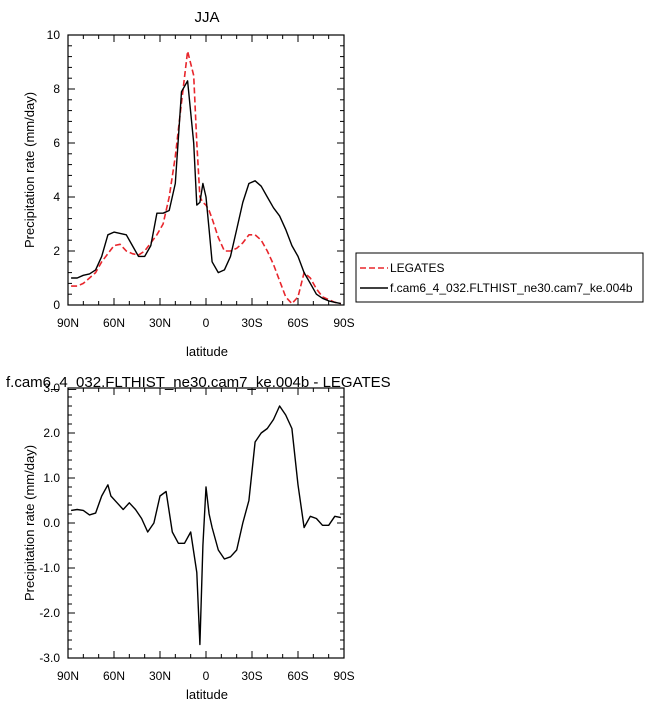 The width and height of the screenshot is (650, 706). What do you see at coordinates (51, 433) in the screenshot?
I see `y-tick-label: 2.0` at bounding box center [51, 433].